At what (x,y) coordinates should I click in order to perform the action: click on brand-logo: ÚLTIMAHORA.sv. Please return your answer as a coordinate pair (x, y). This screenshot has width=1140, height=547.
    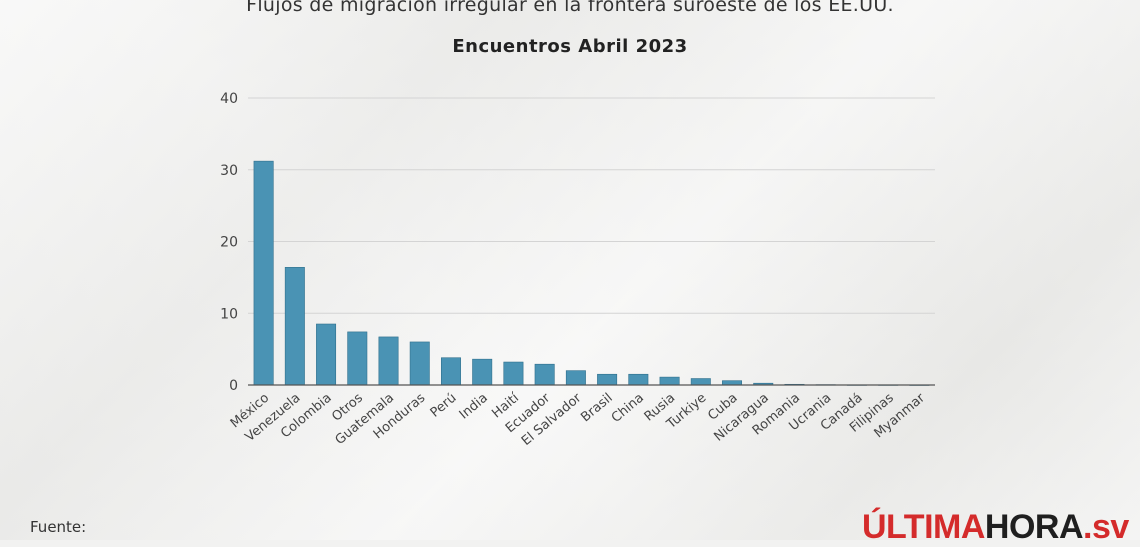
    Looking at the image, I should click on (995, 527).